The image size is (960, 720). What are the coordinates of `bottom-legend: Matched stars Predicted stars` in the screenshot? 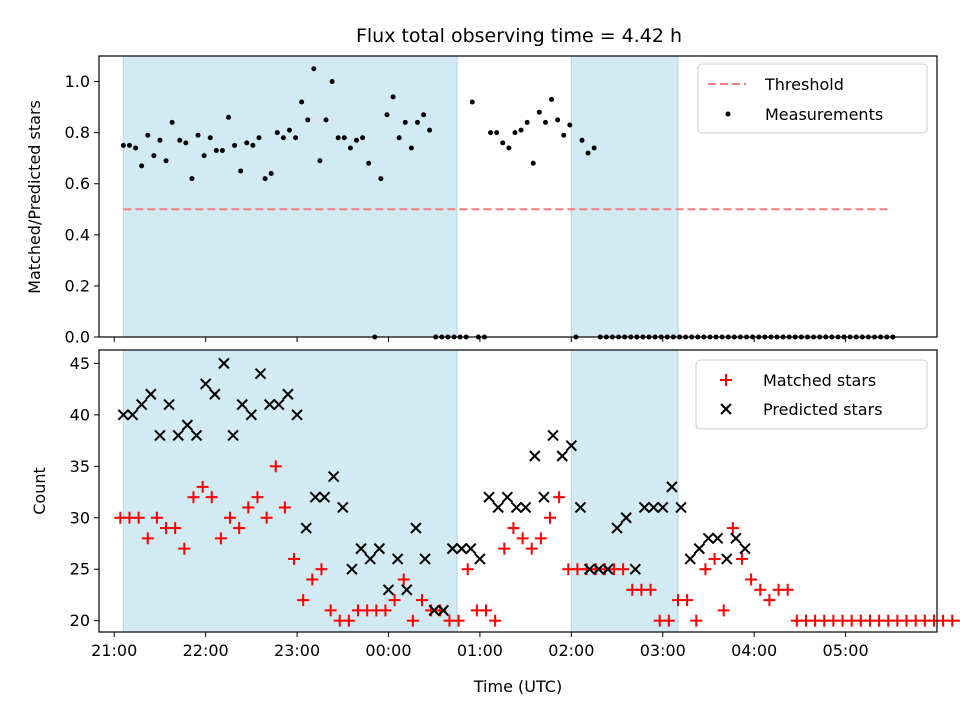 It's located at (811, 394).